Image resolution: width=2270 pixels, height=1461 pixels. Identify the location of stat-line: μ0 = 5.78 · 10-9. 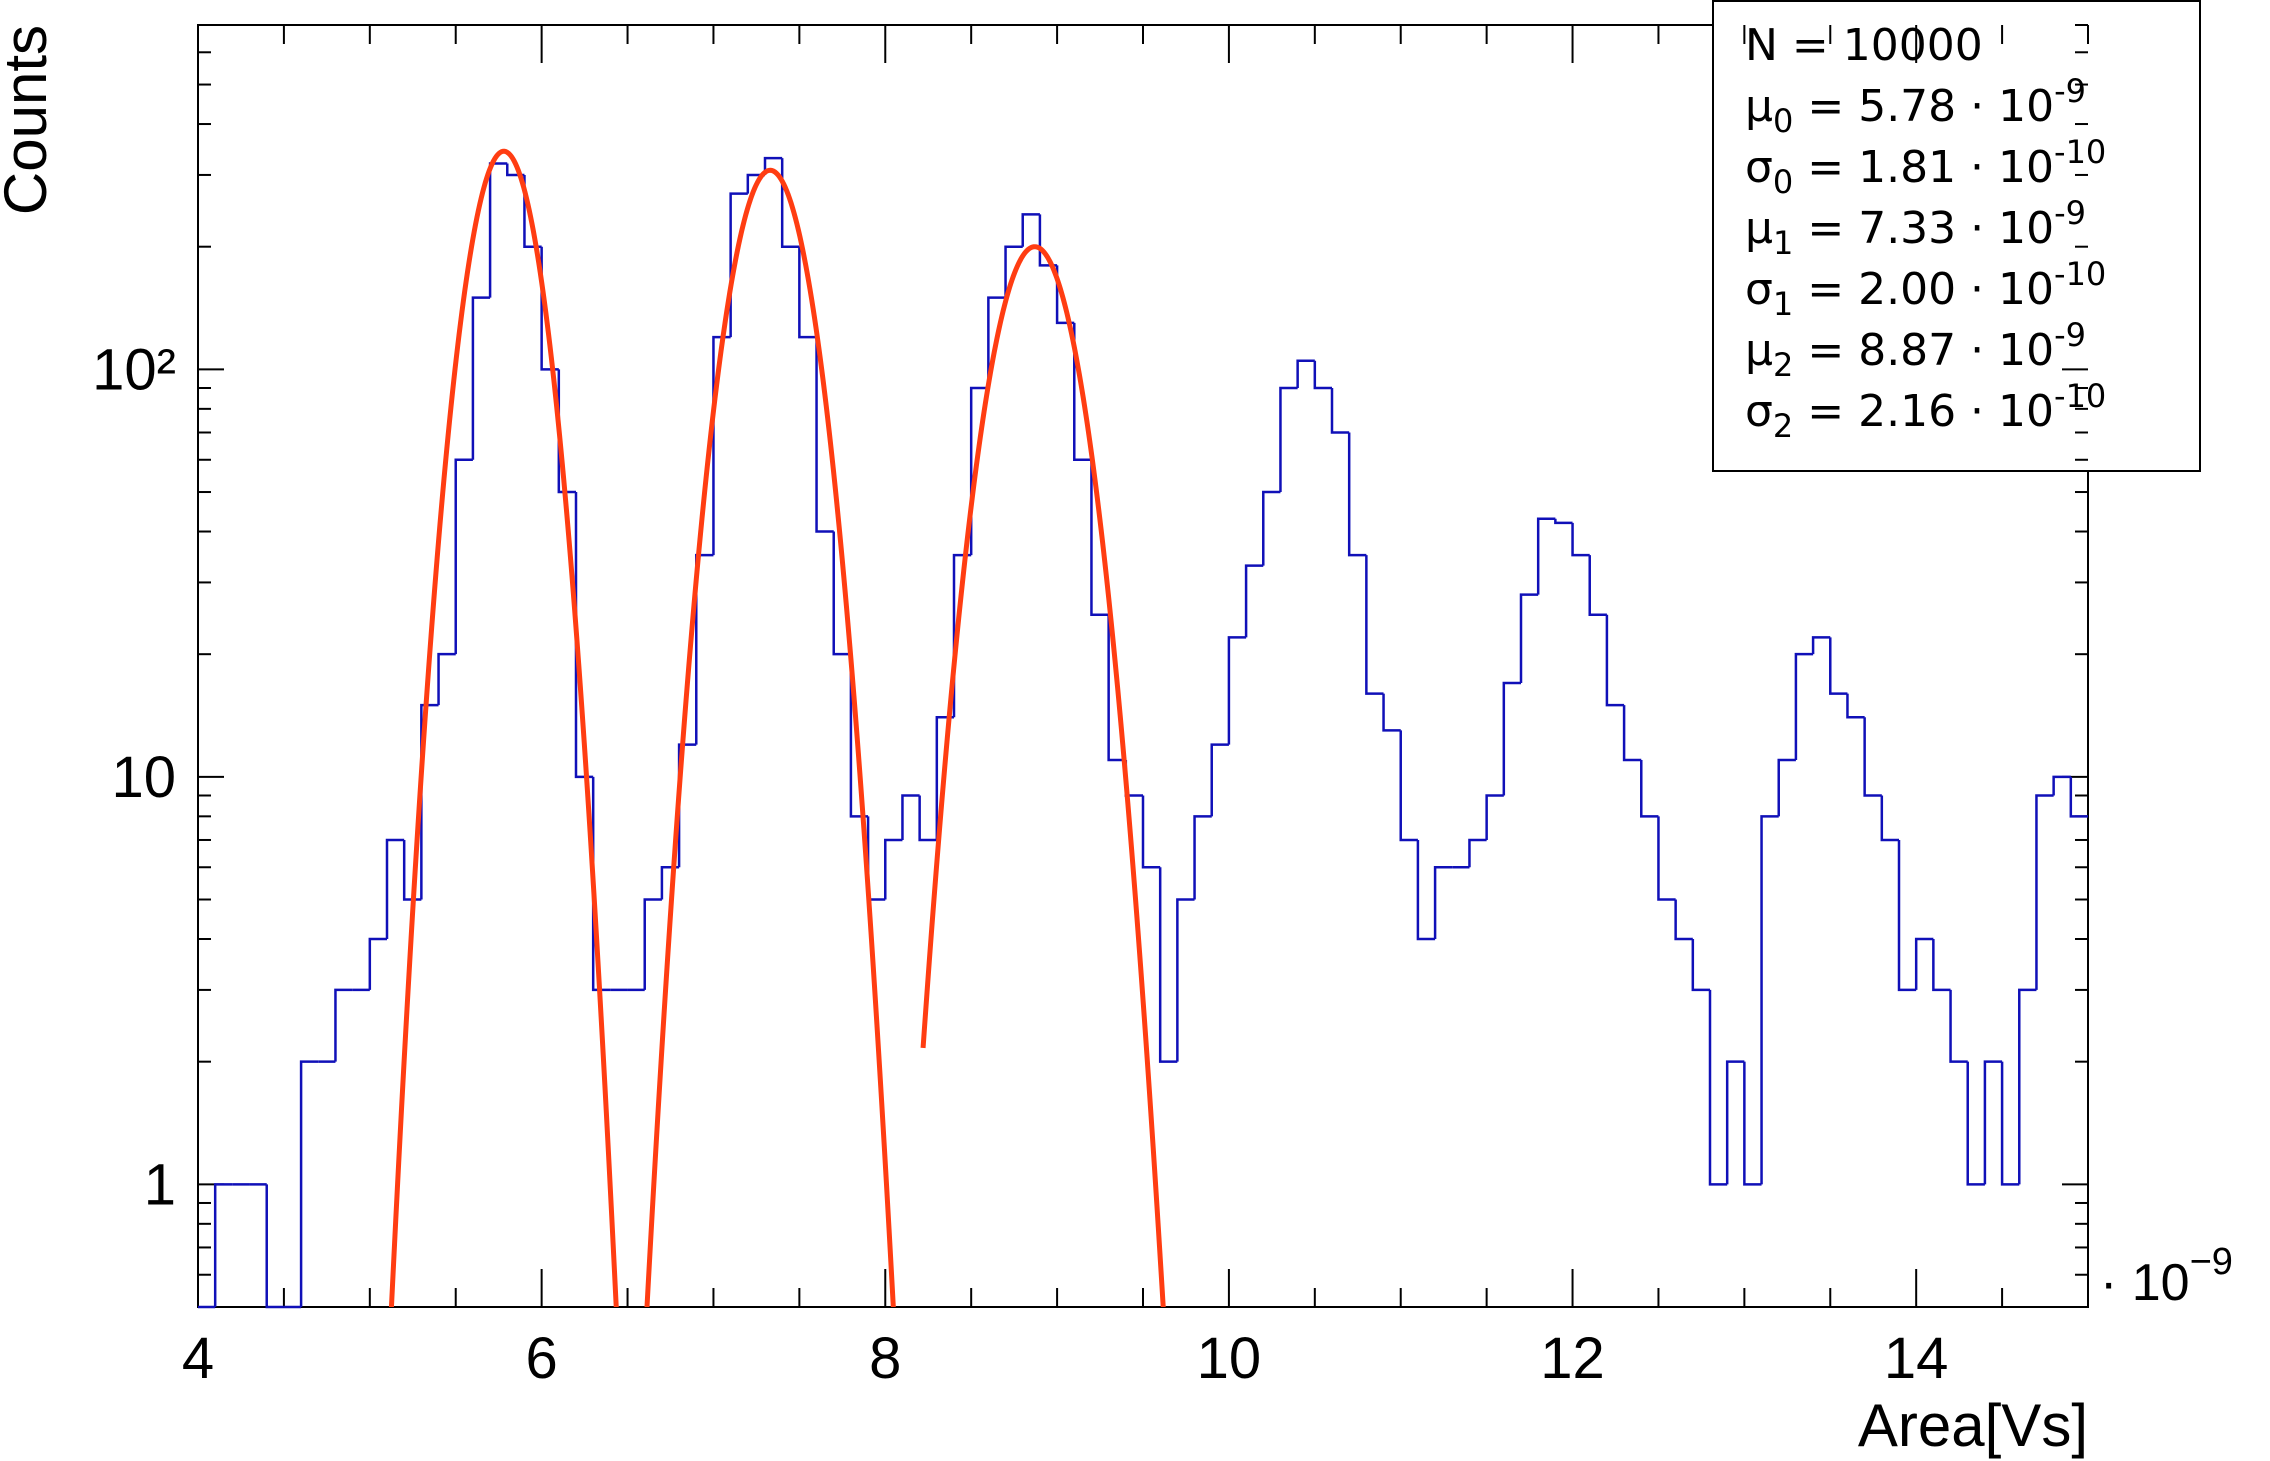
(1915, 106).